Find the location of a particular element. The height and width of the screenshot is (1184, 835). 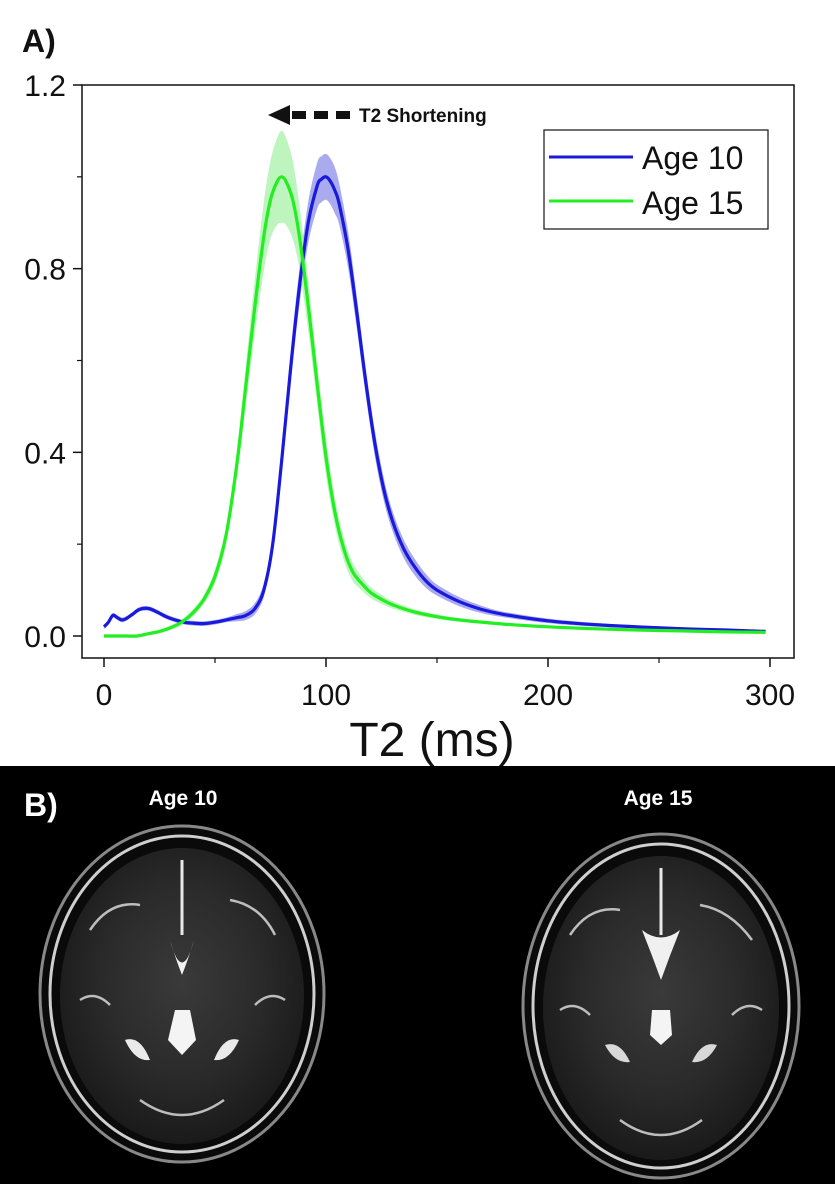

panel-b-label: B) is located at coordinates (41, 805).